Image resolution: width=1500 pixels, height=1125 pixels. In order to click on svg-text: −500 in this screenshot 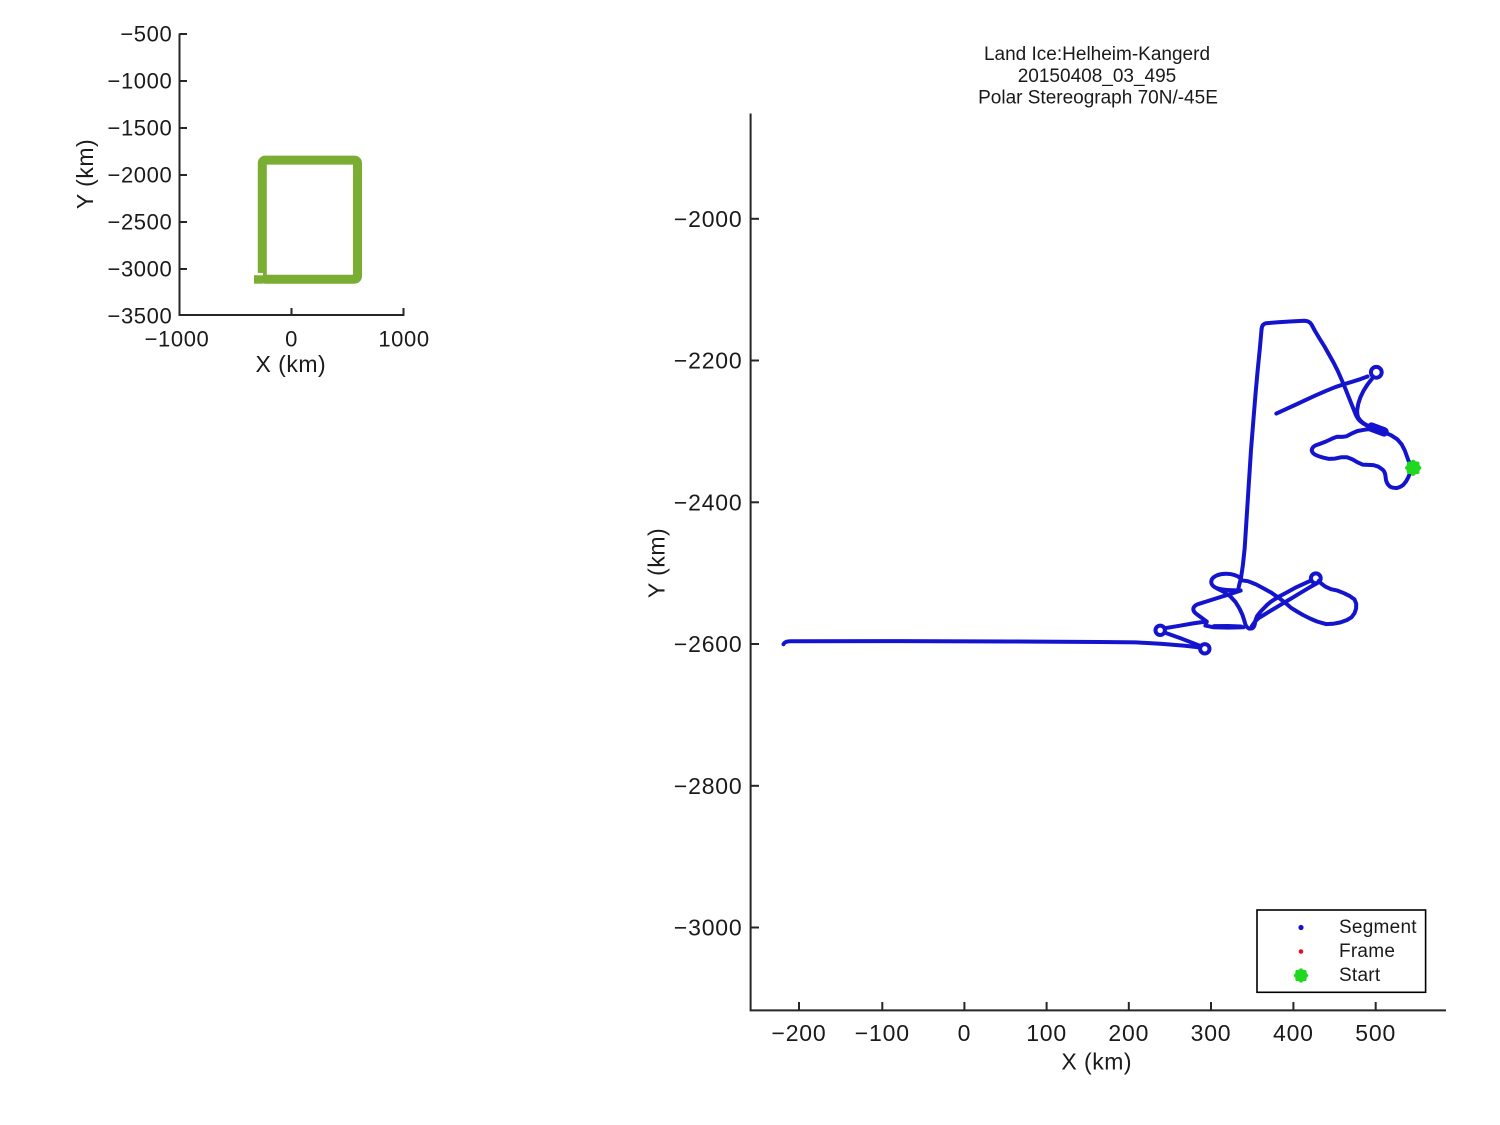, I will do `click(146, 34)`.